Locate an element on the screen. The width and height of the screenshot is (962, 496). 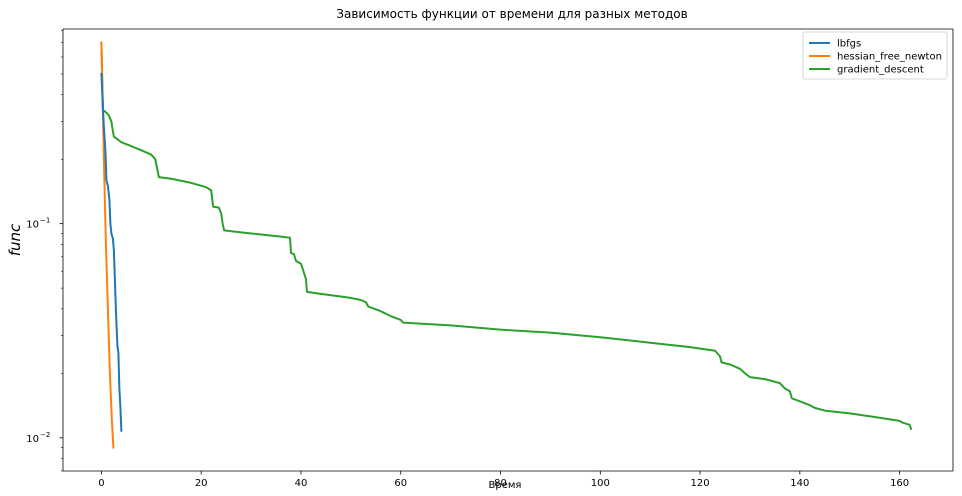
x-tick-label: 0 is located at coordinates (101, 483).